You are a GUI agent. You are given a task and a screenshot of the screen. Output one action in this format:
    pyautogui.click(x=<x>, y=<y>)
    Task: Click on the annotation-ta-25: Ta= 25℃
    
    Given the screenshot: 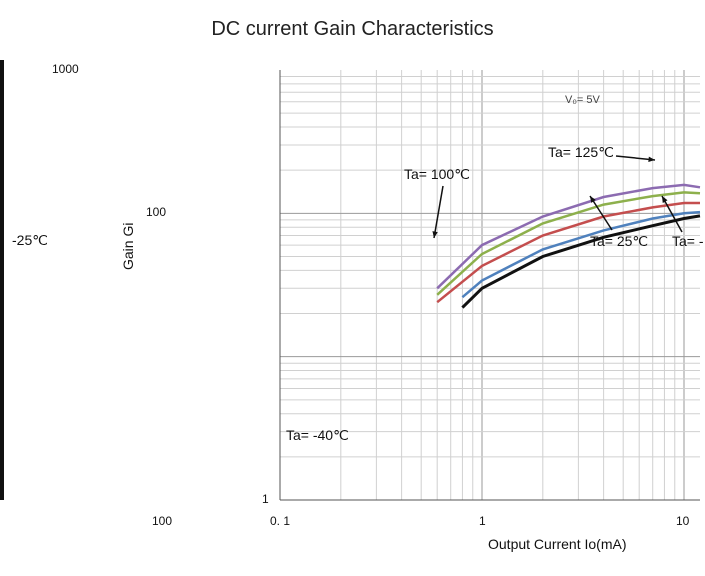 What is the action you would take?
    pyautogui.click(x=619, y=241)
    